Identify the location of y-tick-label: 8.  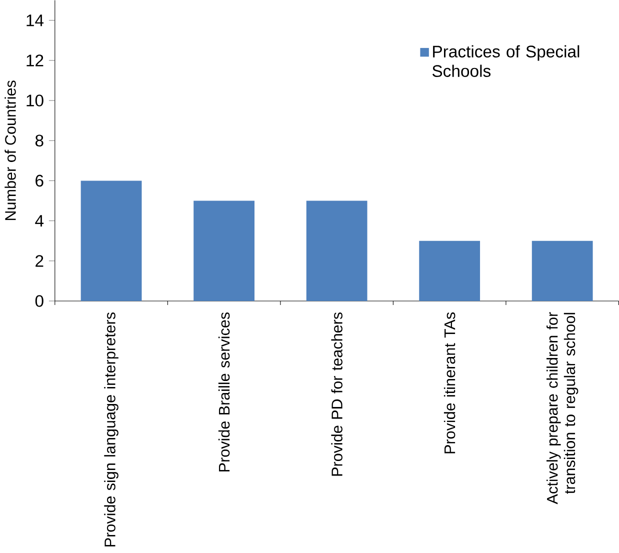
(39, 140).